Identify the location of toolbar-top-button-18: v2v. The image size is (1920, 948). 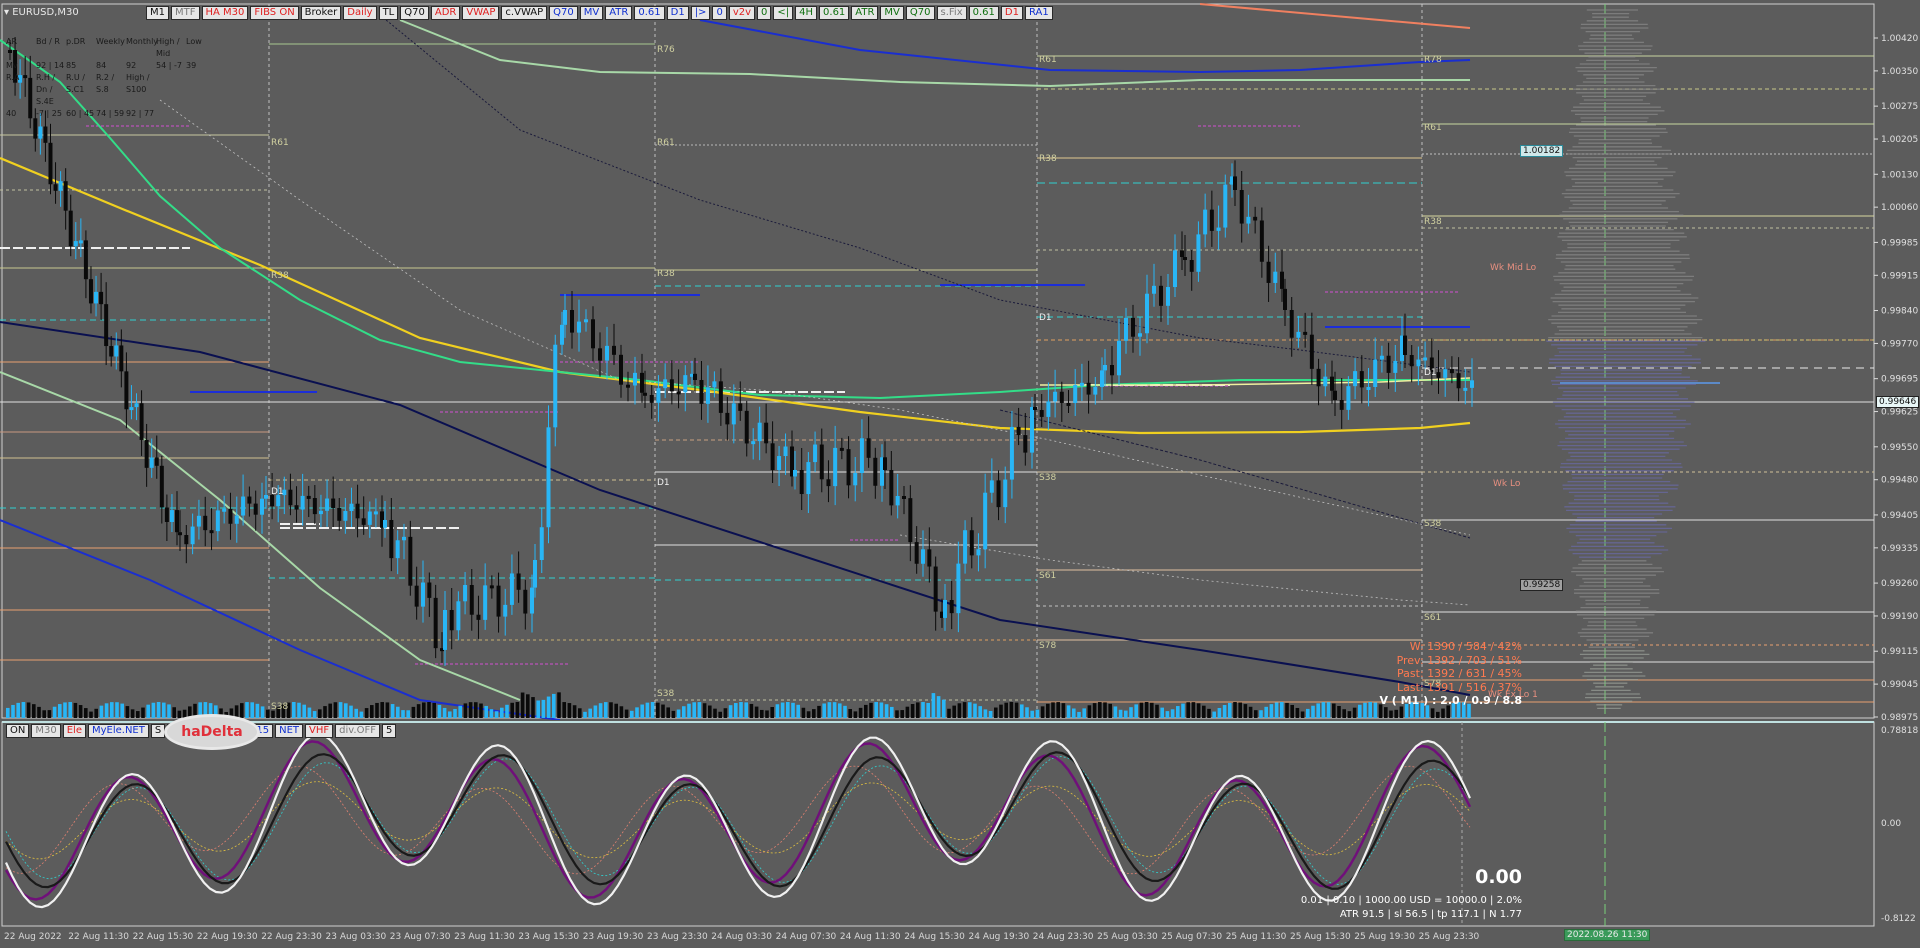
(742, 13).